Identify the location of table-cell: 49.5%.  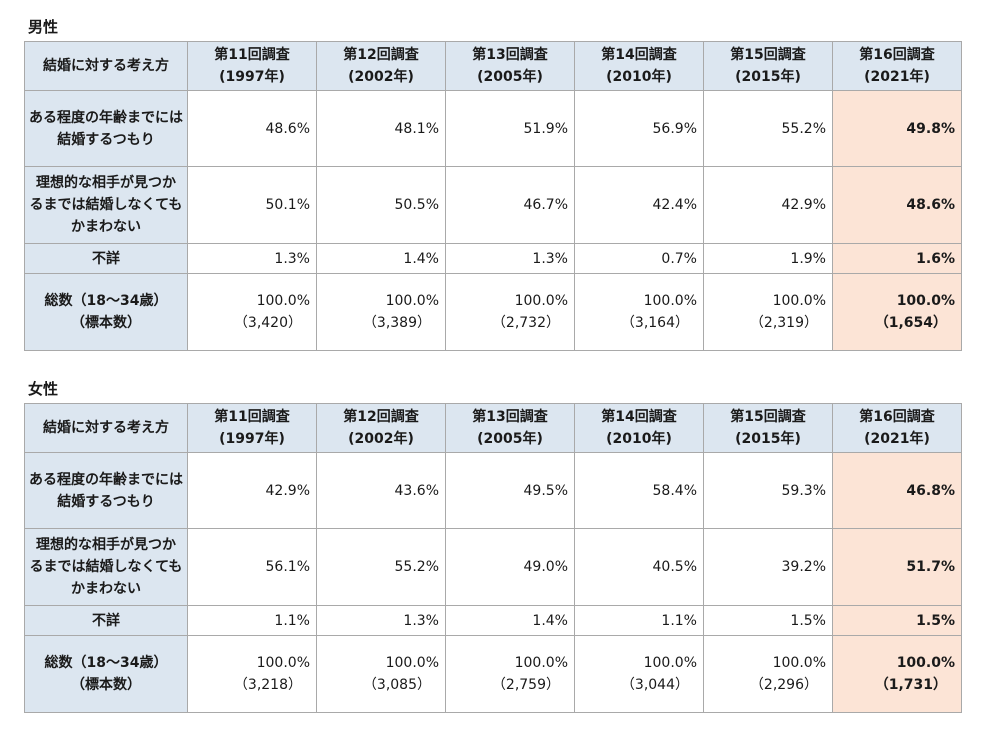
(510, 490).